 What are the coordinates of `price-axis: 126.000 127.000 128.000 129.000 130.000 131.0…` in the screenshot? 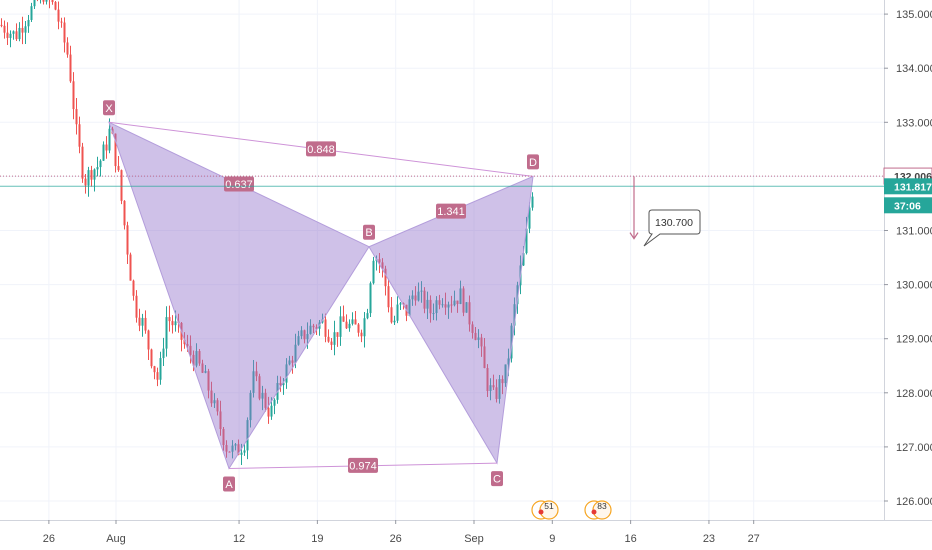 It's located at (907, 275).